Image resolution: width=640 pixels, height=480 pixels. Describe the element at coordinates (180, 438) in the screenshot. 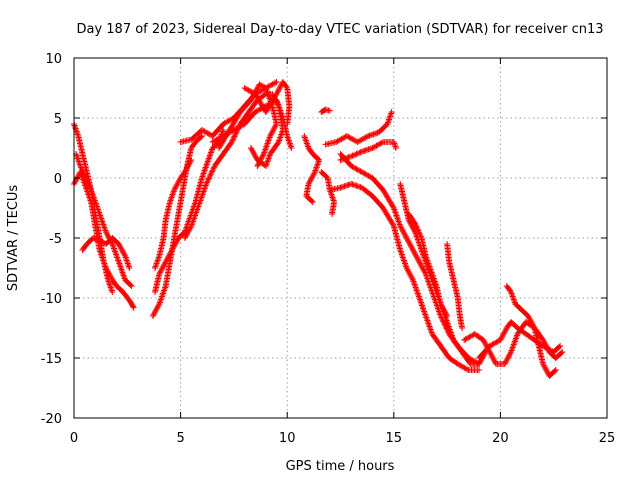

I see `x-tick-label: 5` at that location.